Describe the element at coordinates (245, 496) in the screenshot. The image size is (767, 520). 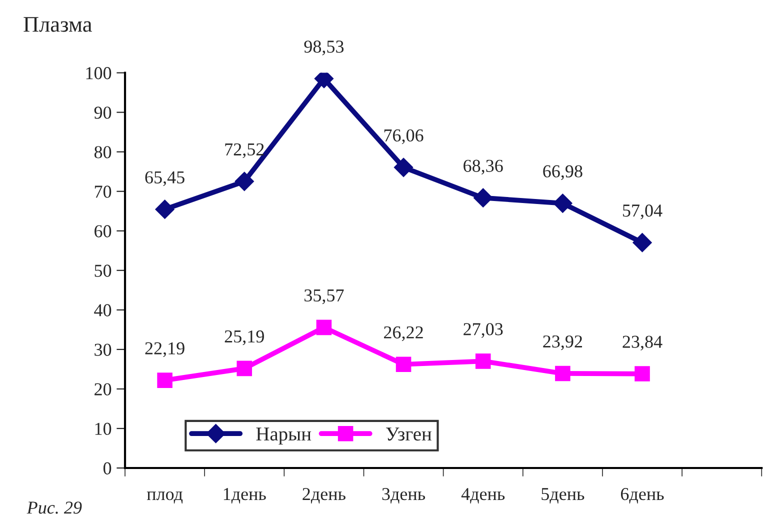
I see `x-tick-label: 1день` at that location.